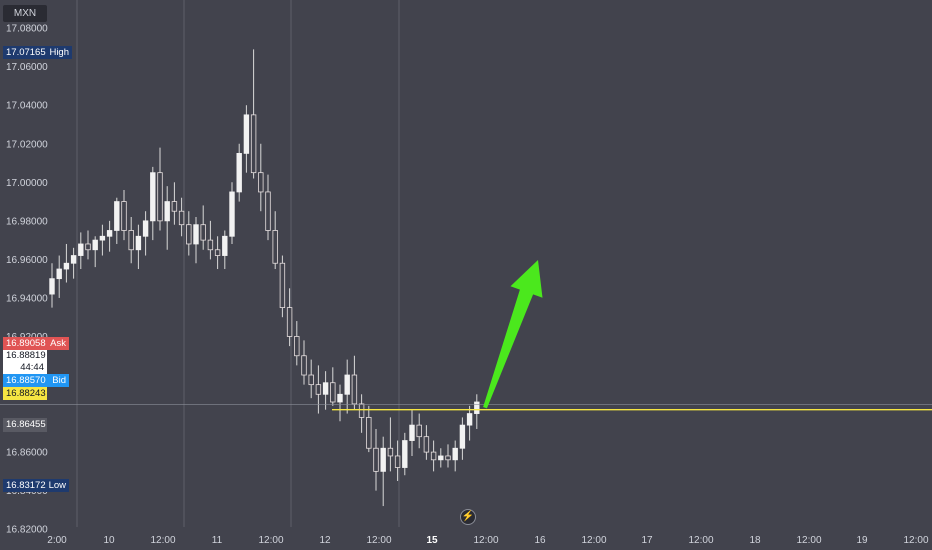 This screenshot has height=550, width=932. What do you see at coordinates (57, 540) in the screenshot?
I see `time-tick-label: 2:00` at bounding box center [57, 540].